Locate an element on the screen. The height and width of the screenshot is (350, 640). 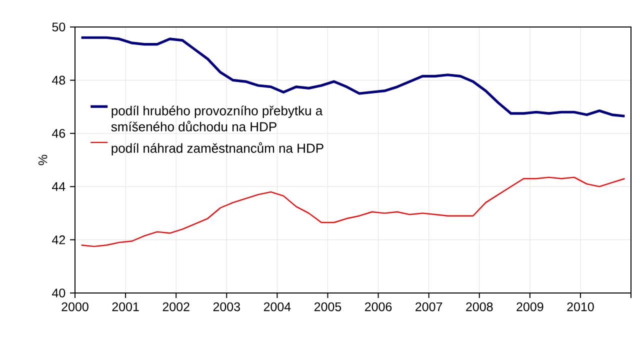
x-tick-label: 2004 is located at coordinates (277, 307).